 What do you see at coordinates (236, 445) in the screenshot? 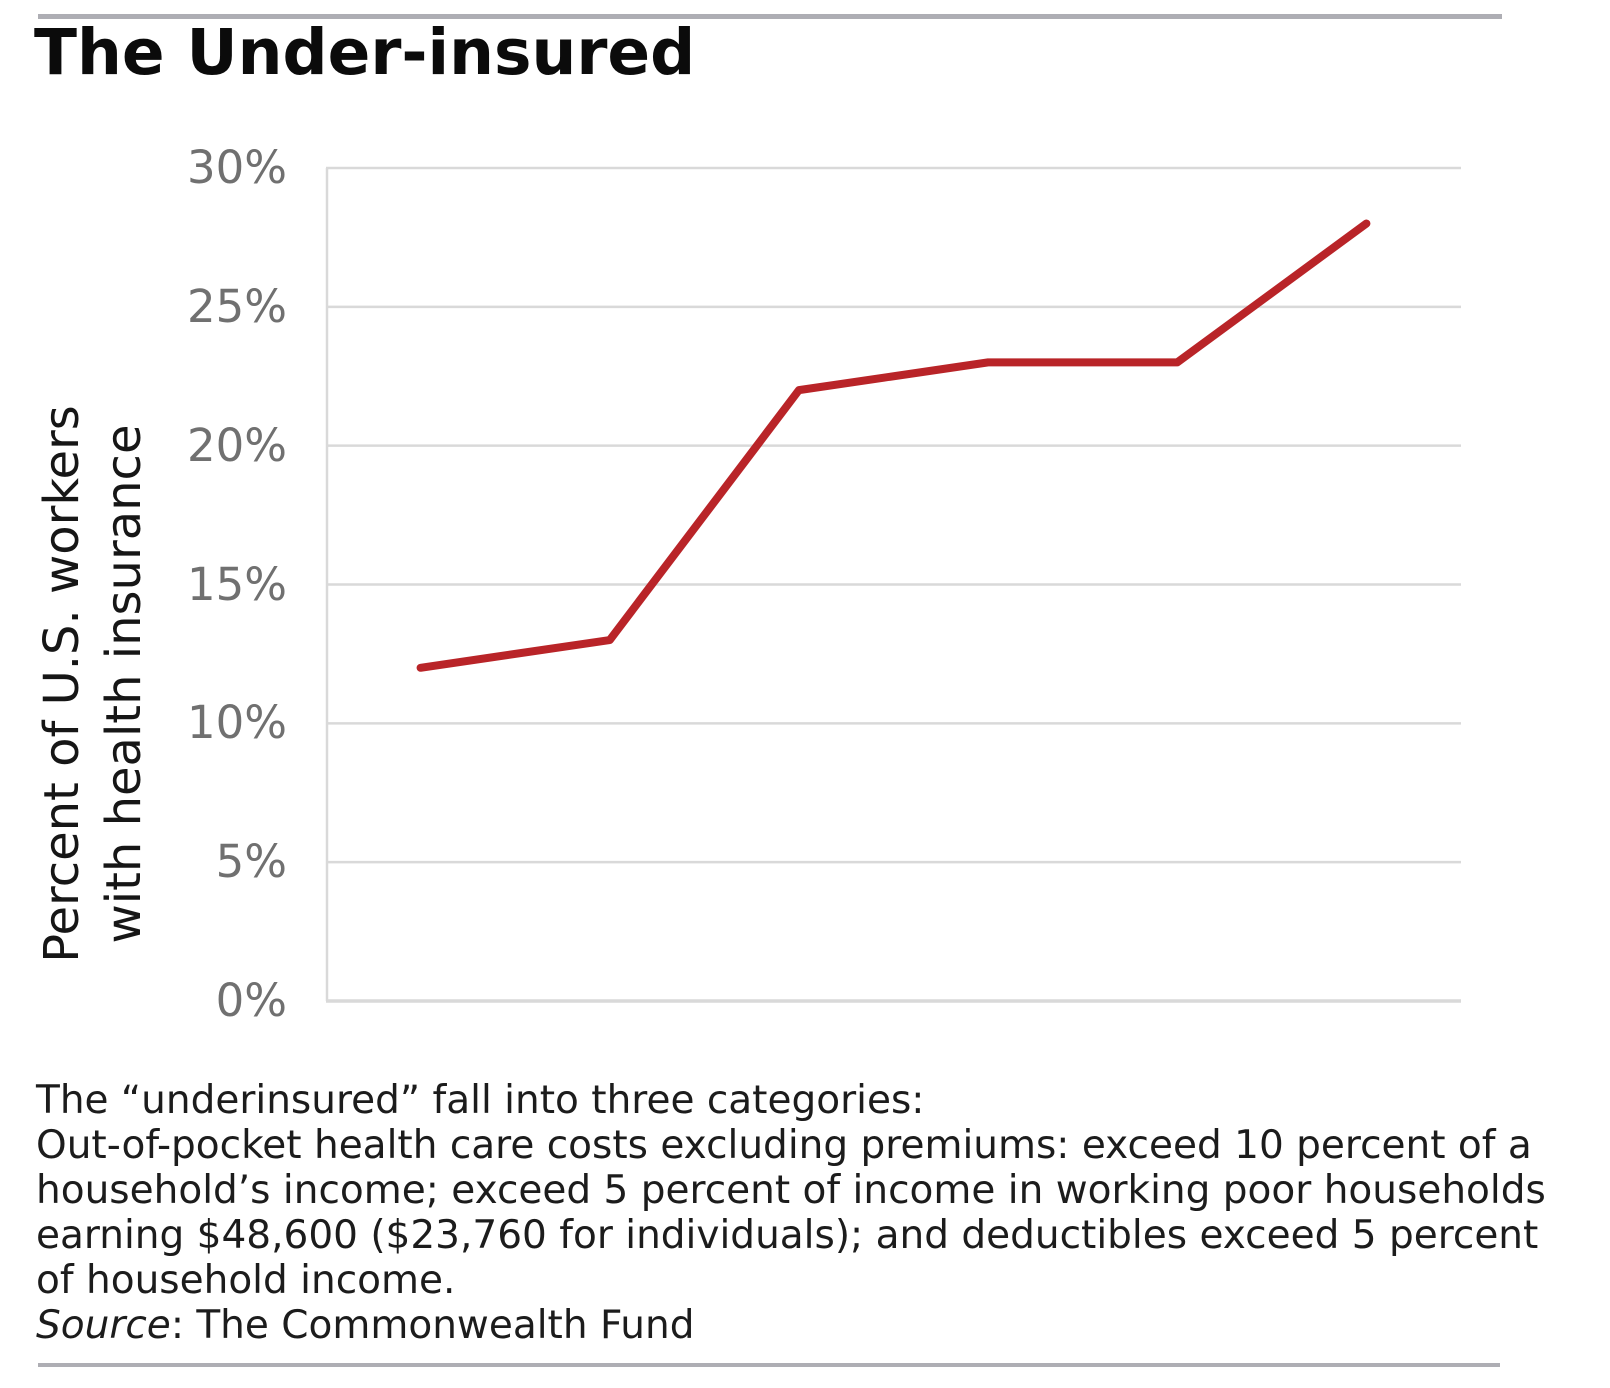
I see `y-tick-label: 20%` at bounding box center [236, 445].